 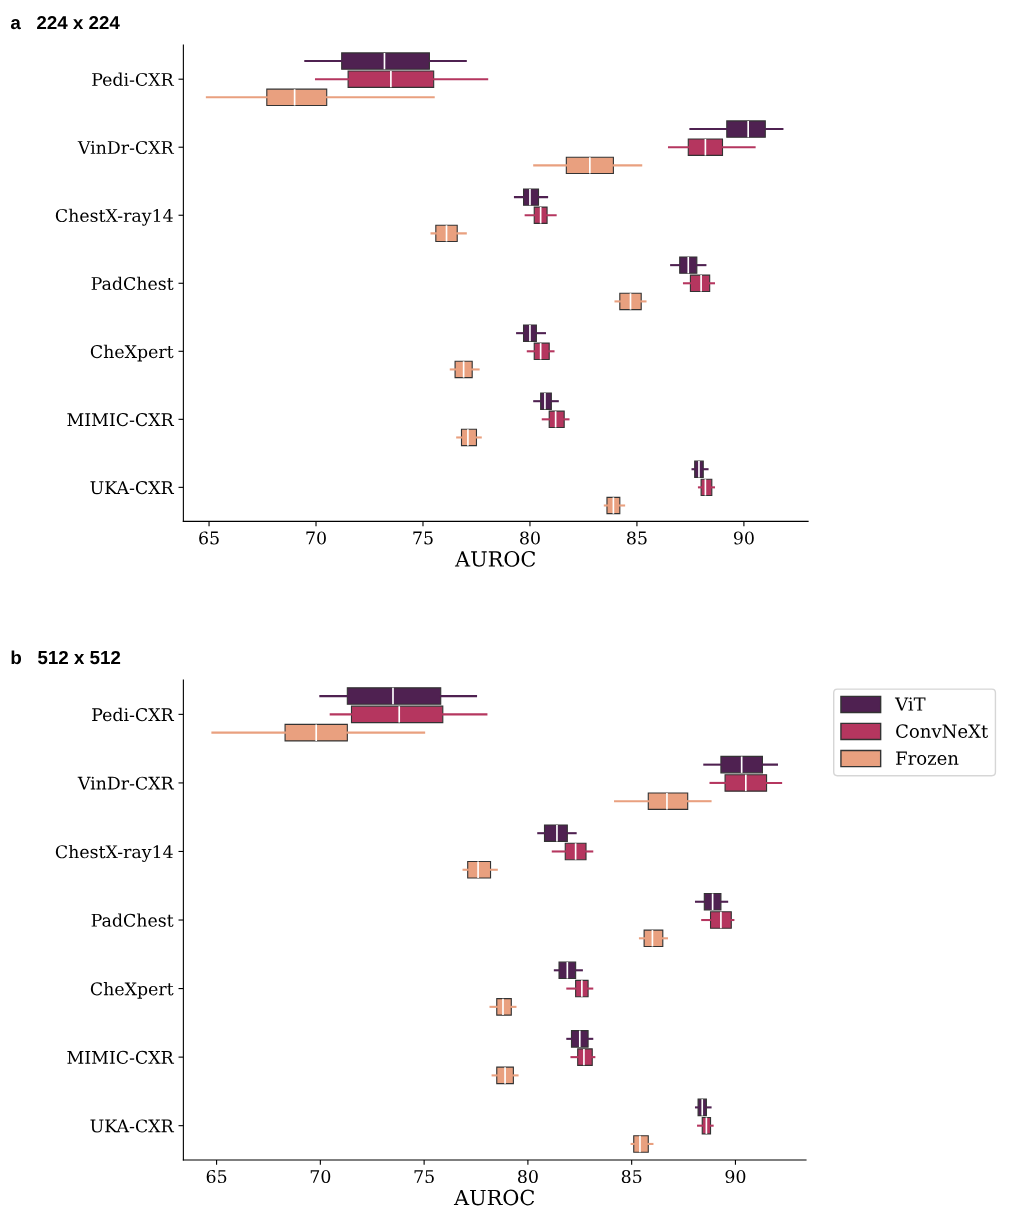 What do you see at coordinates (65, 22) in the screenshot?
I see `chart-title: a 224 x 224` at bounding box center [65, 22].